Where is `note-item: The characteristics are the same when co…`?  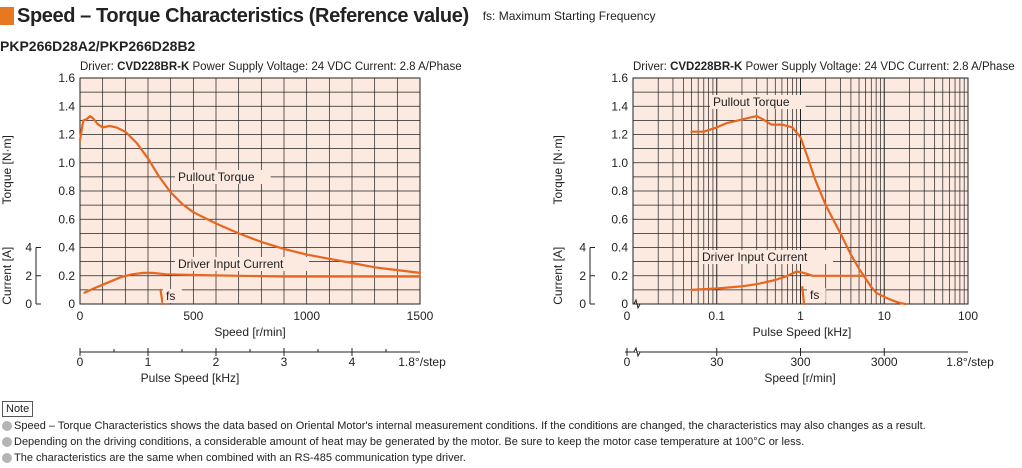
note-item: The characteristics are the same when co… is located at coordinates (464, 458).